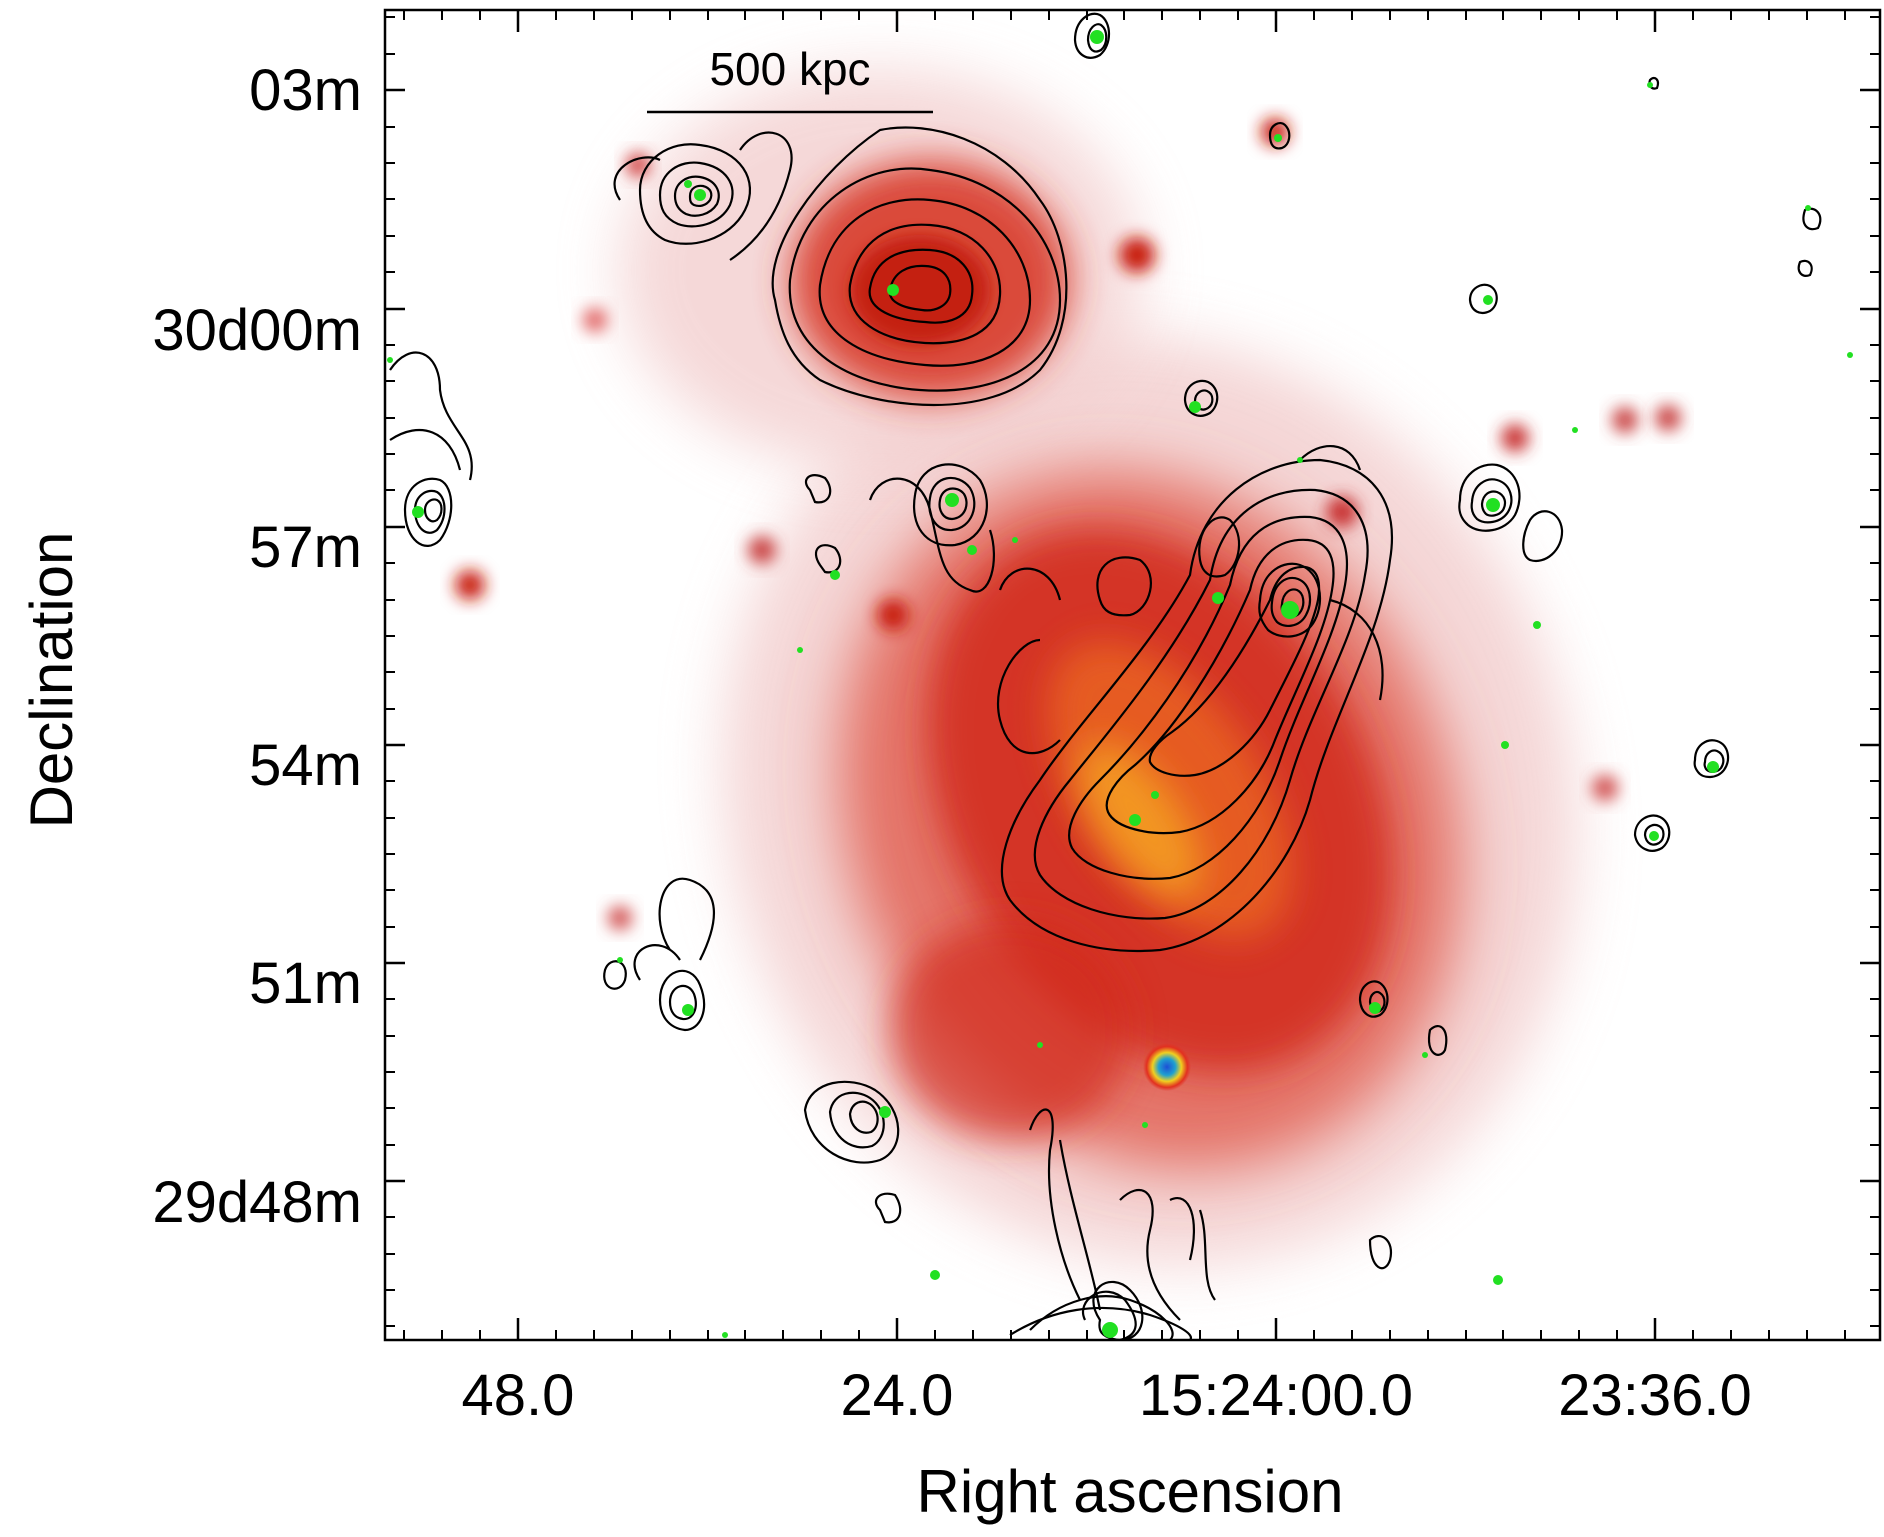  I want to click on y-tick-label: 03m, so click(305, 90).